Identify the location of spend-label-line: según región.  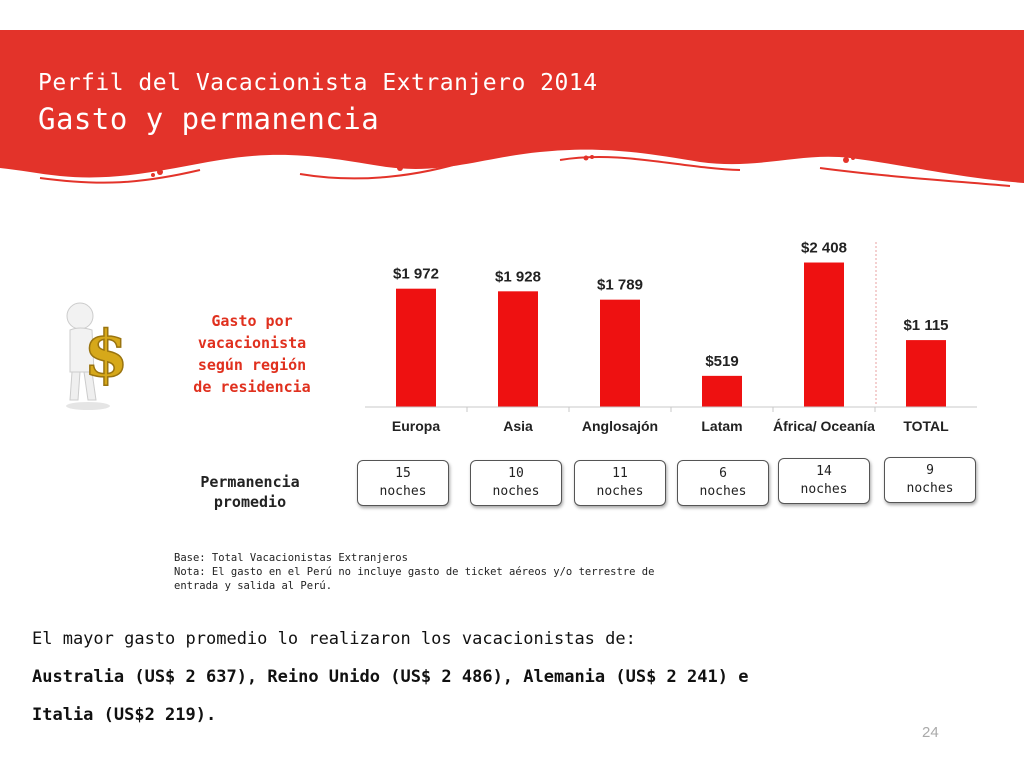
(252, 365).